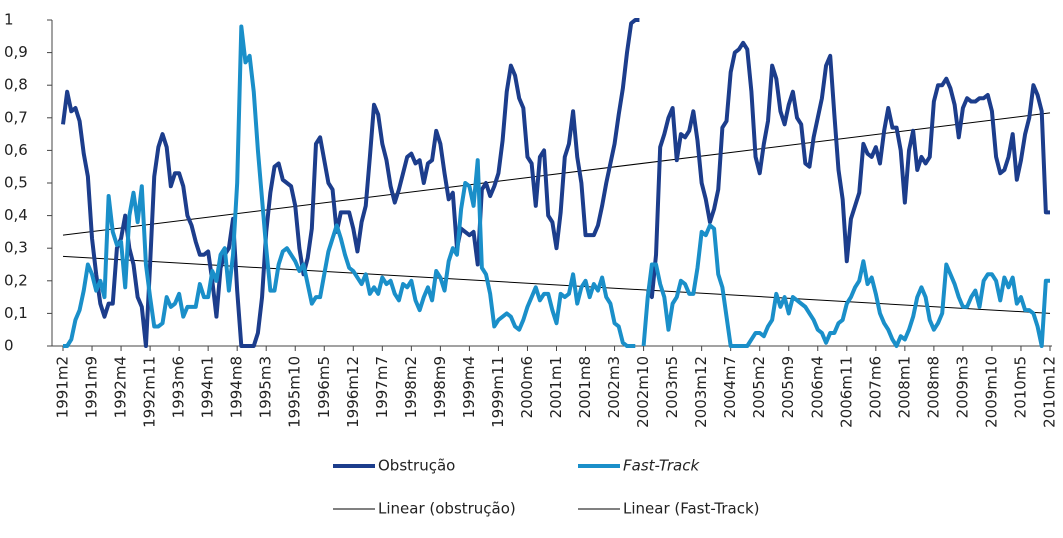  I want to click on x-tick-label: 1999m4, so click(469, 387).